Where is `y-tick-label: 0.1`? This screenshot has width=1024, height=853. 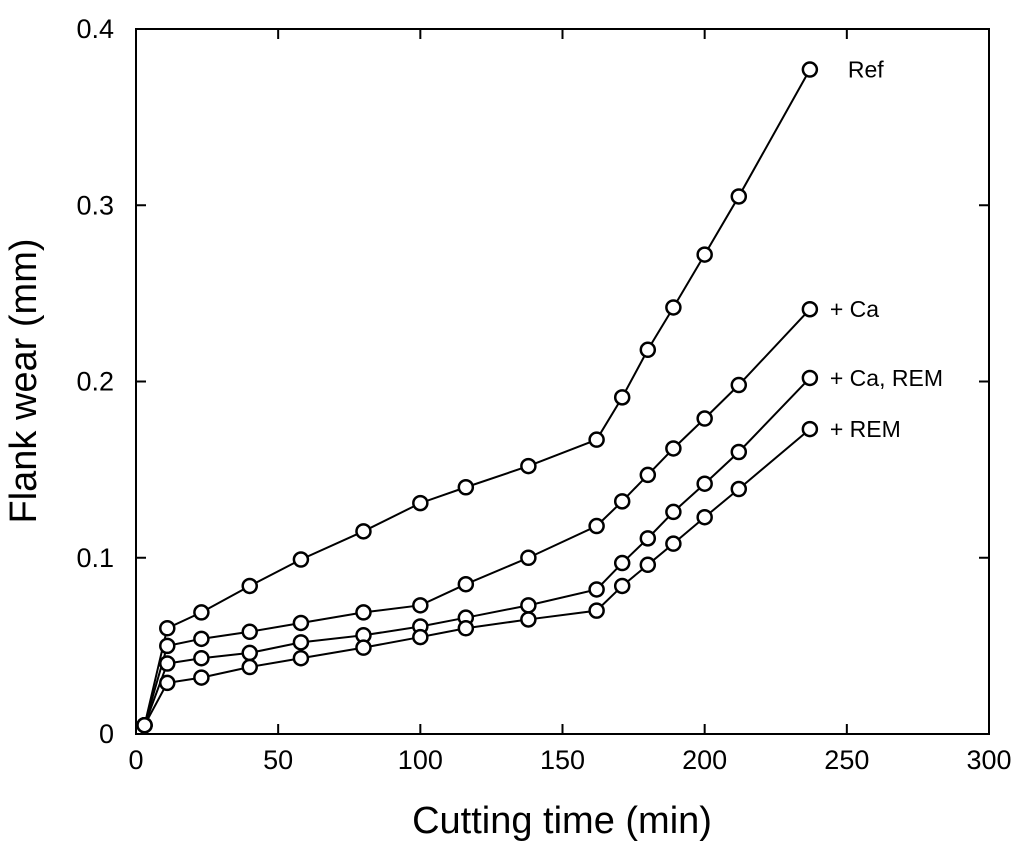
y-tick-label: 0.1 is located at coordinates (95, 558).